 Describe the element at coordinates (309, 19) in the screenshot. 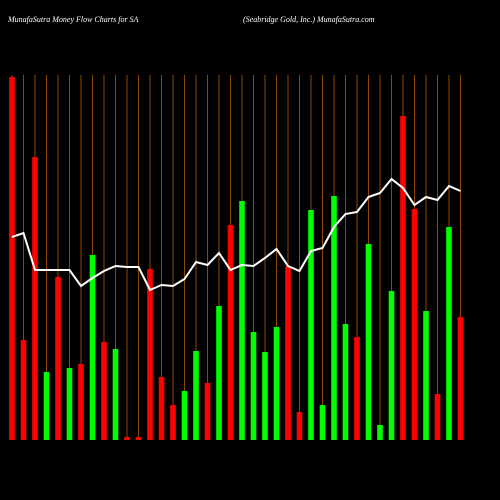

I see `chart-subtitle: (Seabridge Gold, Inc.) MunafaSutra.com` at that location.